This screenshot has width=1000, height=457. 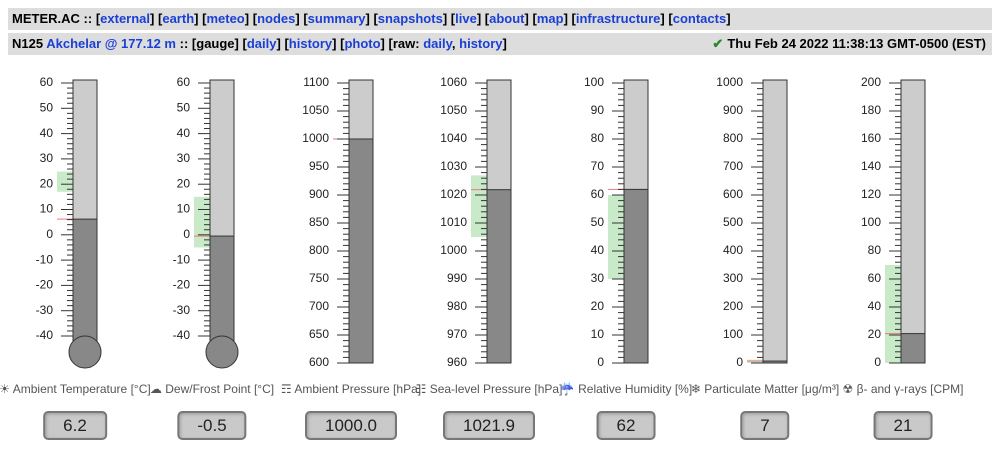 I want to click on tick-label: -40, so click(x=45, y=335).